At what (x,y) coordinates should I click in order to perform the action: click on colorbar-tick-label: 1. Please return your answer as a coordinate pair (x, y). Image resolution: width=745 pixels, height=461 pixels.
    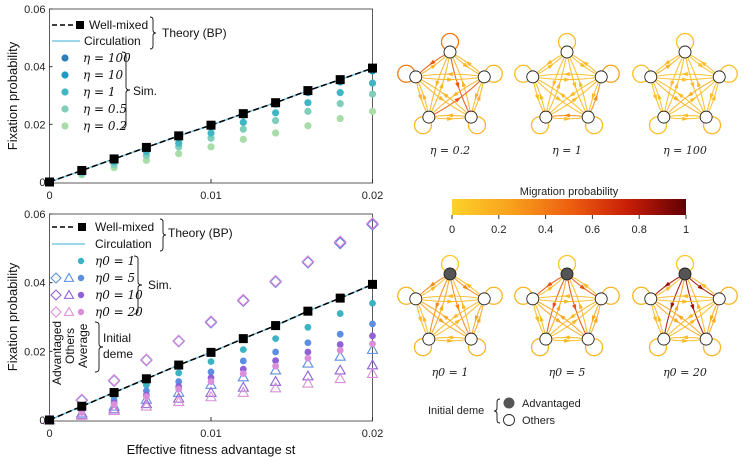
    Looking at the image, I should click on (686, 230).